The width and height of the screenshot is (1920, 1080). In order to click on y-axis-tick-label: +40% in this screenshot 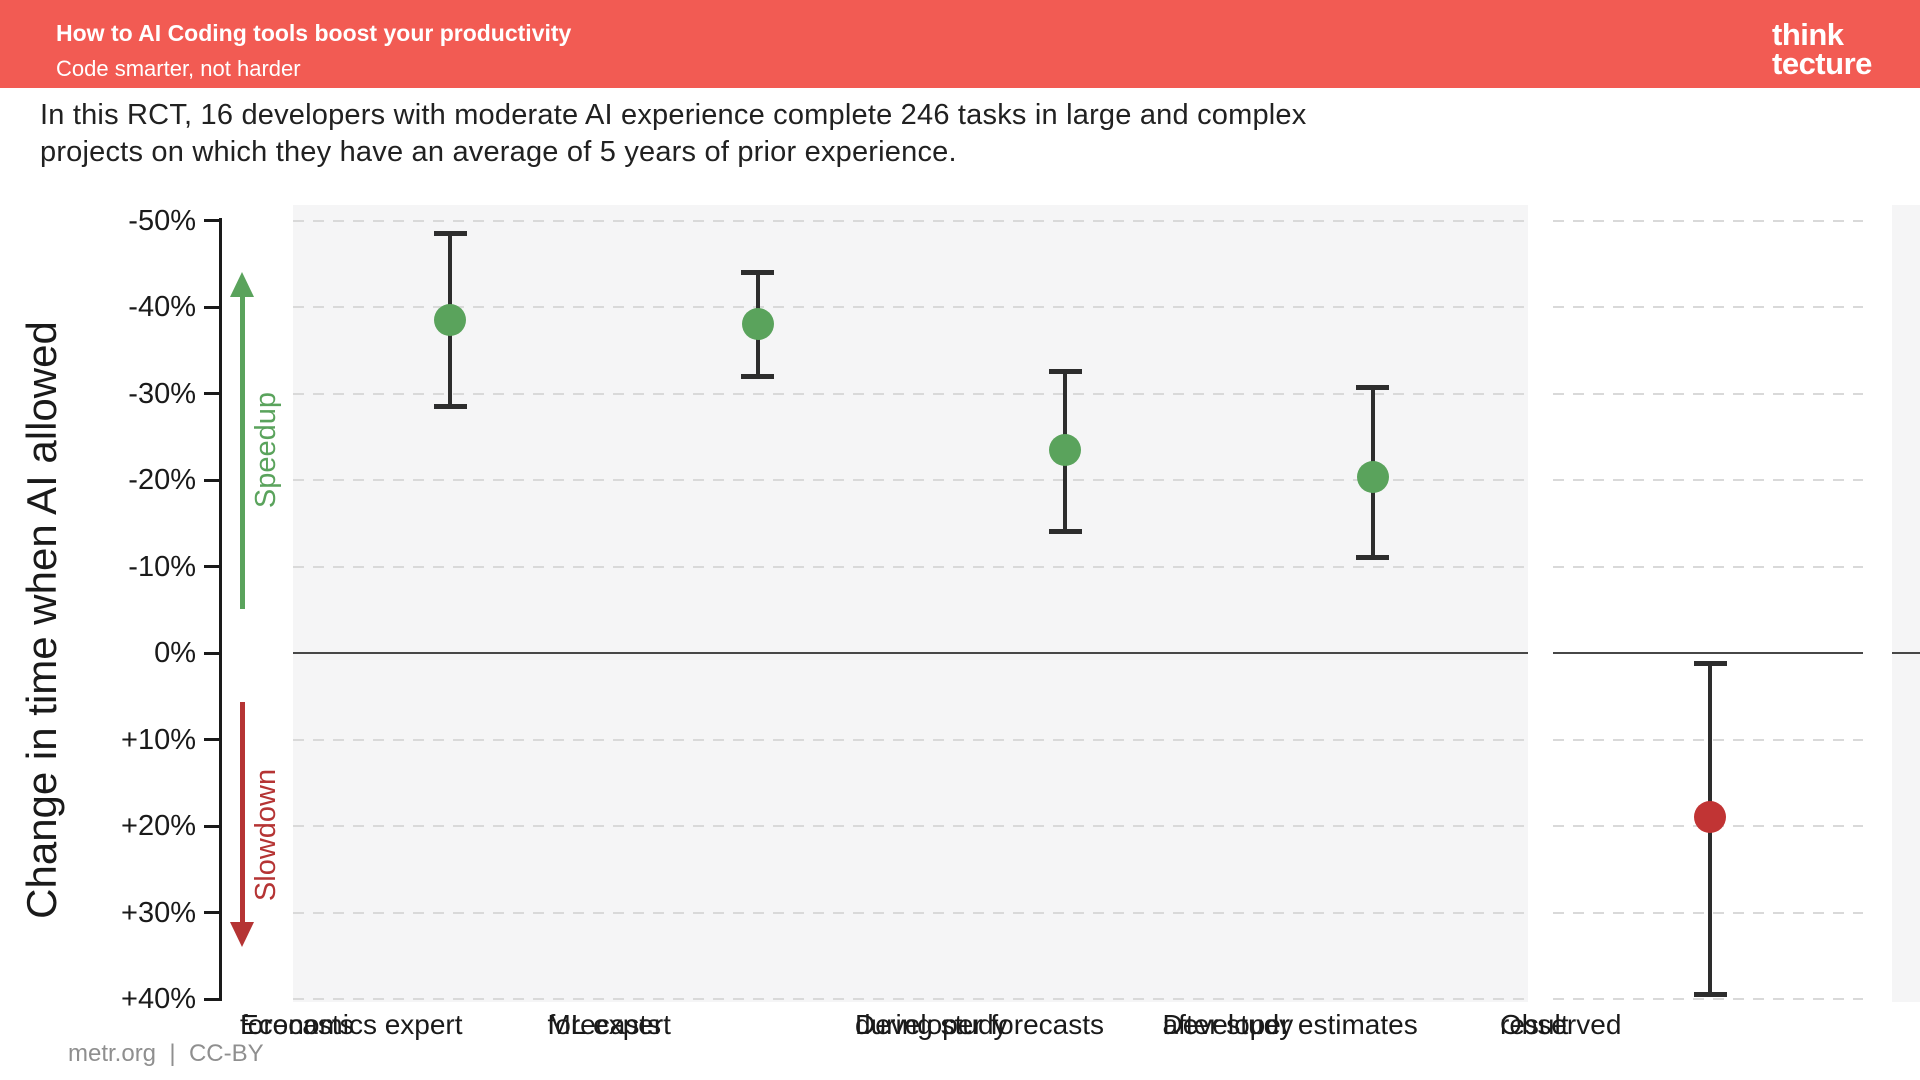, I will do `click(158, 999)`.